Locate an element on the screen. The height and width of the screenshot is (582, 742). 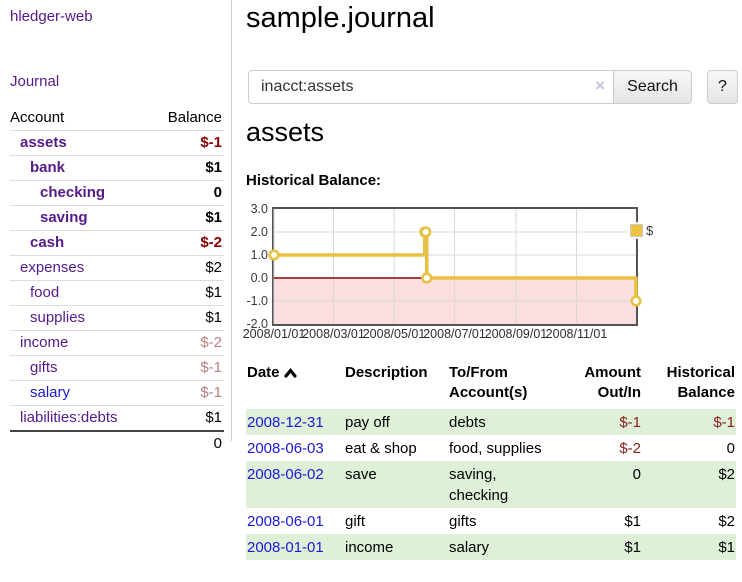
account-cell: supplies is located at coordinates (80, 318).